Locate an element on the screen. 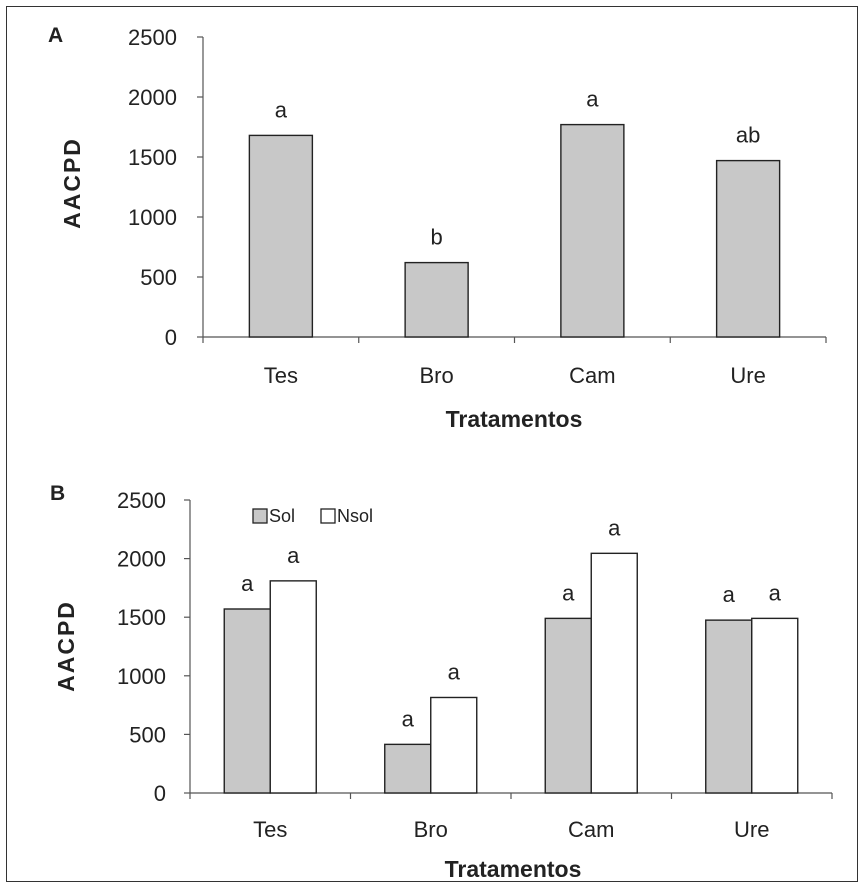 The height and width of the screenshot is (885, 866). panel-a-category-label: Ure is located at coordinates (747, 375).